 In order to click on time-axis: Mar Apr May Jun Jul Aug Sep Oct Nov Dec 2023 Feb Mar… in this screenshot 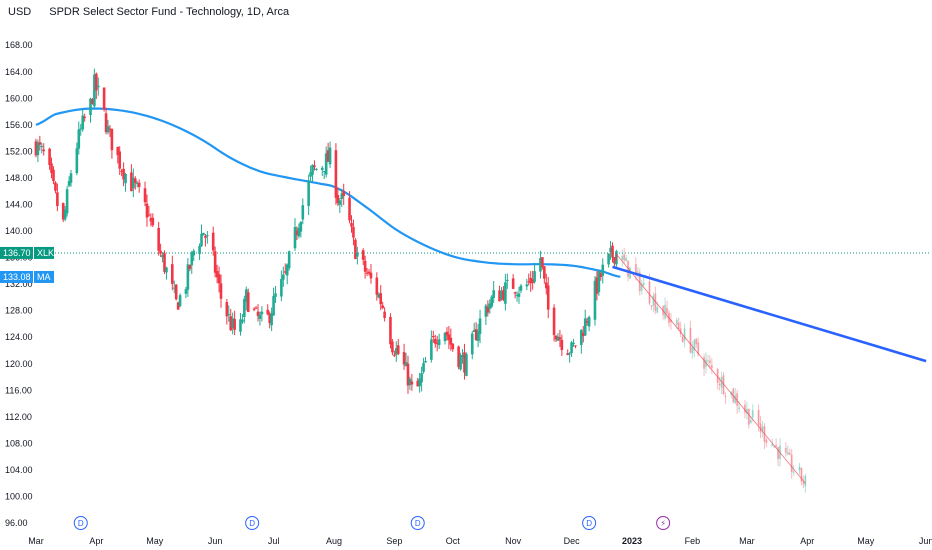, I will do `click(480, 541)`.